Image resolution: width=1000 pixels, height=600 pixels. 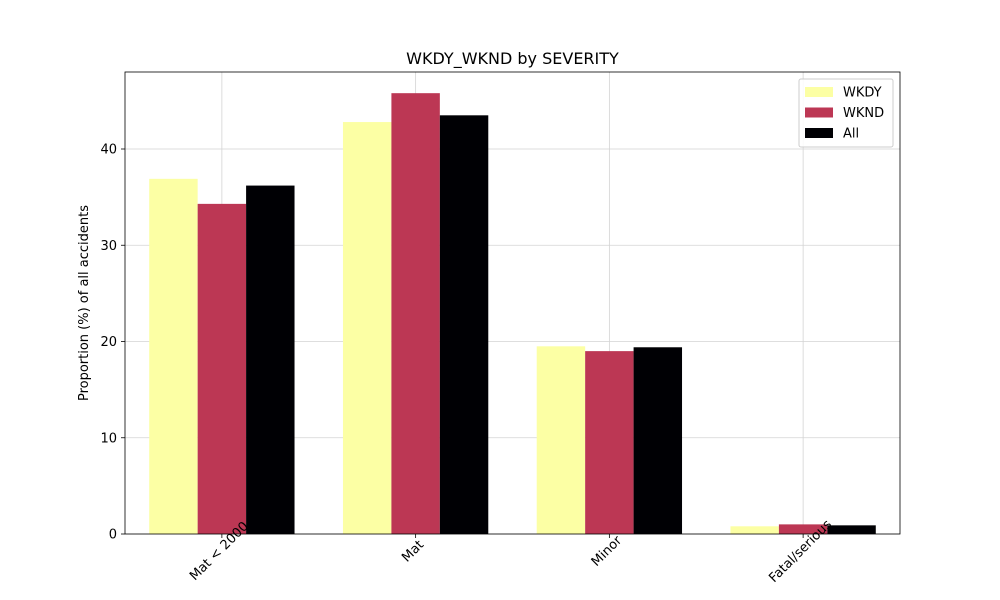 I want to click on legend: WKDY WKND All, so click(x=846, y=113).